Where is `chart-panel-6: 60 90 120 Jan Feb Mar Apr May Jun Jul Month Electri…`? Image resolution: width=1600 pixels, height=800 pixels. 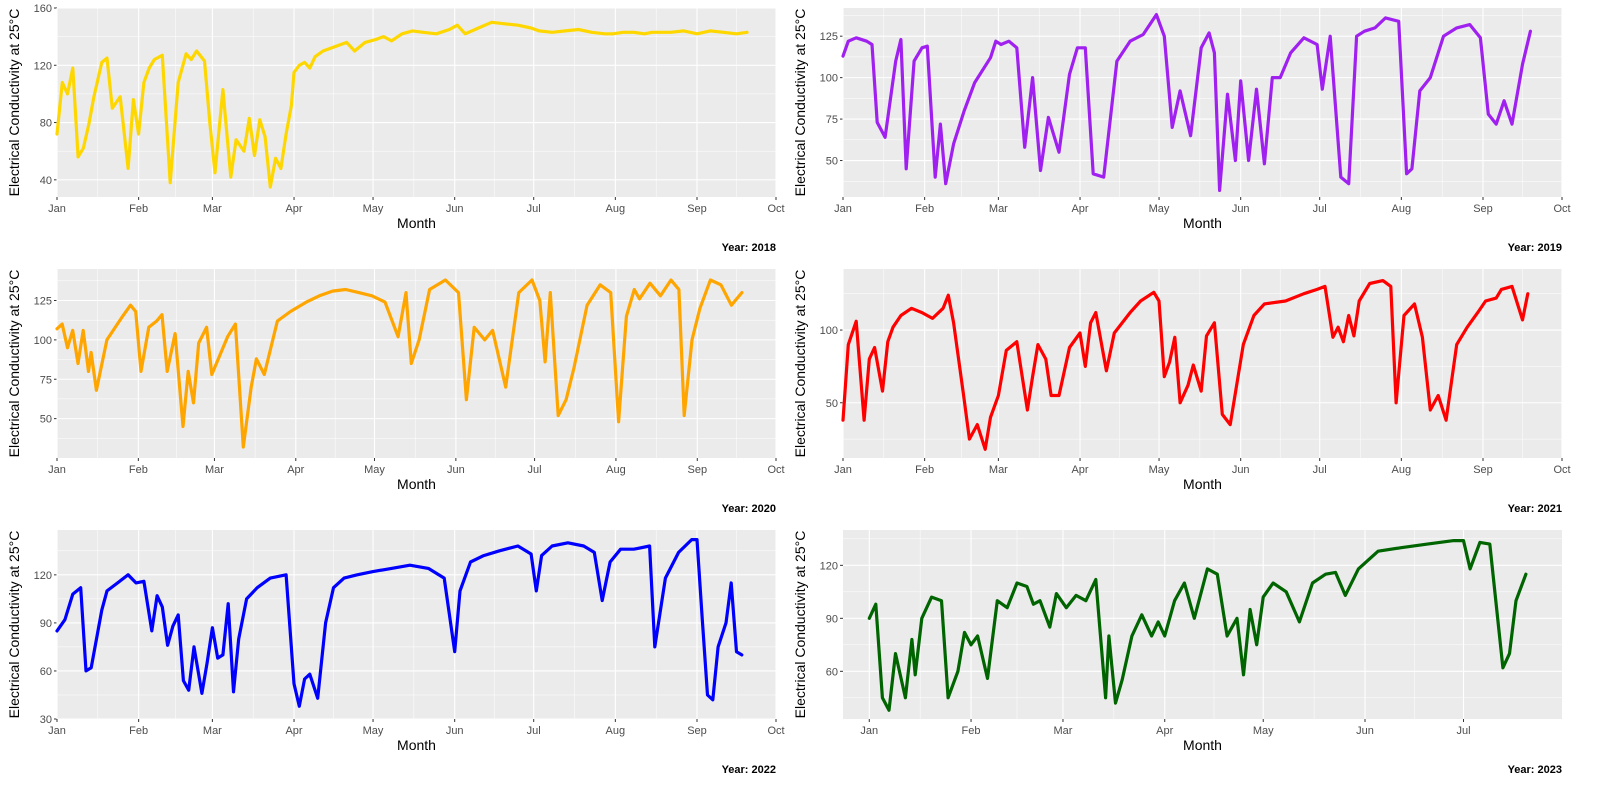
chart-panel-6: 60 90 120 Jan Feb Mar Apr May Jun Jul Month Electri… is located at coordinates (1177, 653).